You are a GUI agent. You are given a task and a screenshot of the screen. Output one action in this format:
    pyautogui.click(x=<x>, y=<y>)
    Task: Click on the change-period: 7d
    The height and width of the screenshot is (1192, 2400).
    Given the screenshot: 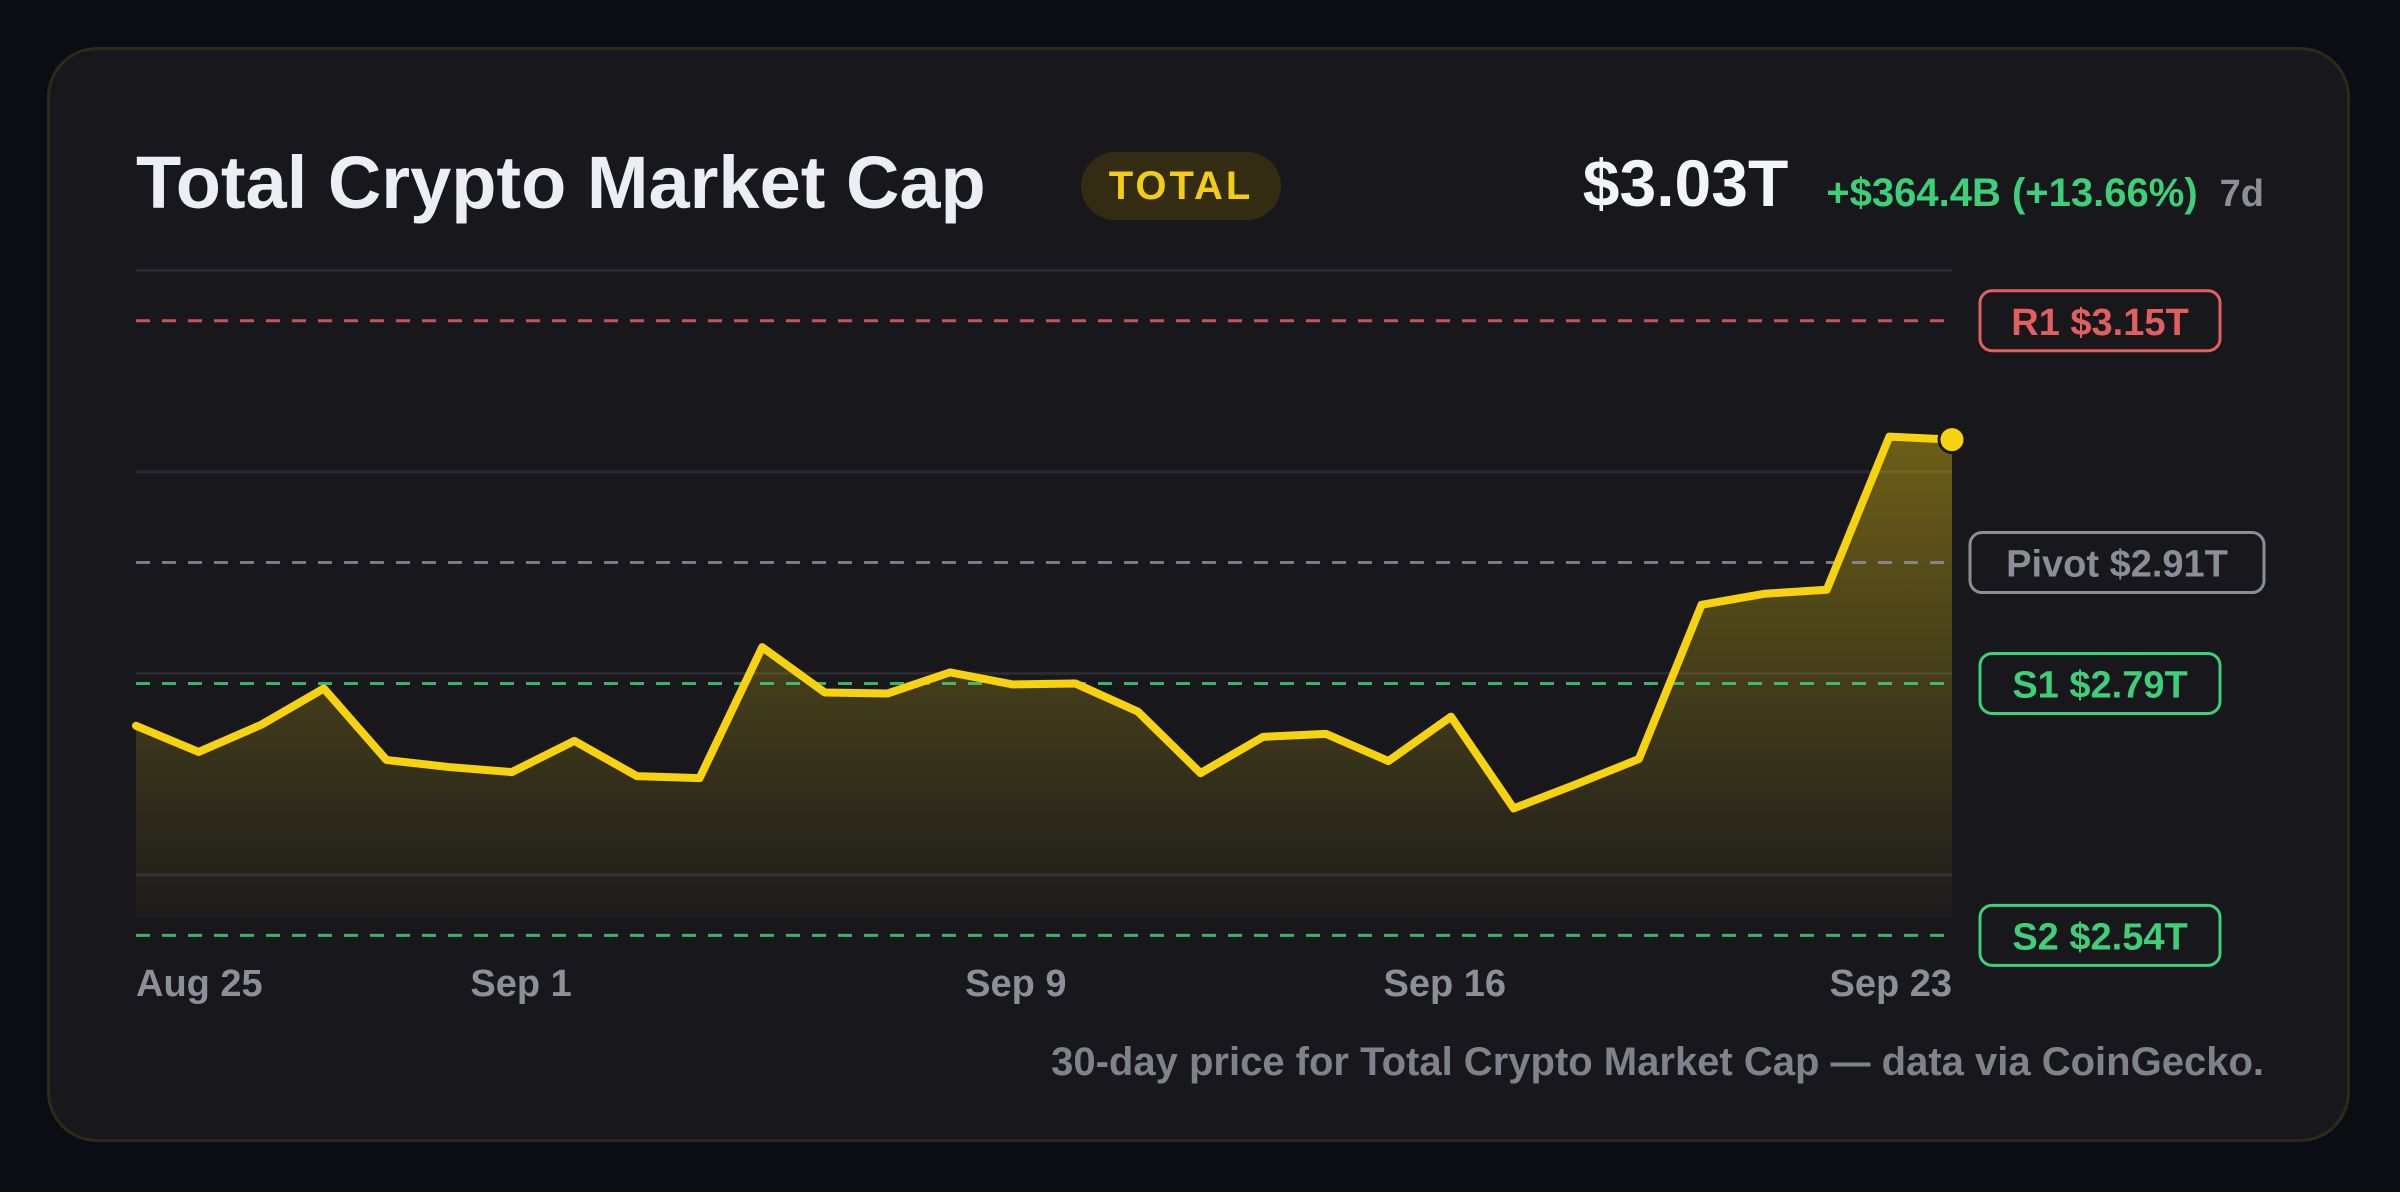 What is the action you would take?
    pyautogui.click(x=2241, y=194)
    